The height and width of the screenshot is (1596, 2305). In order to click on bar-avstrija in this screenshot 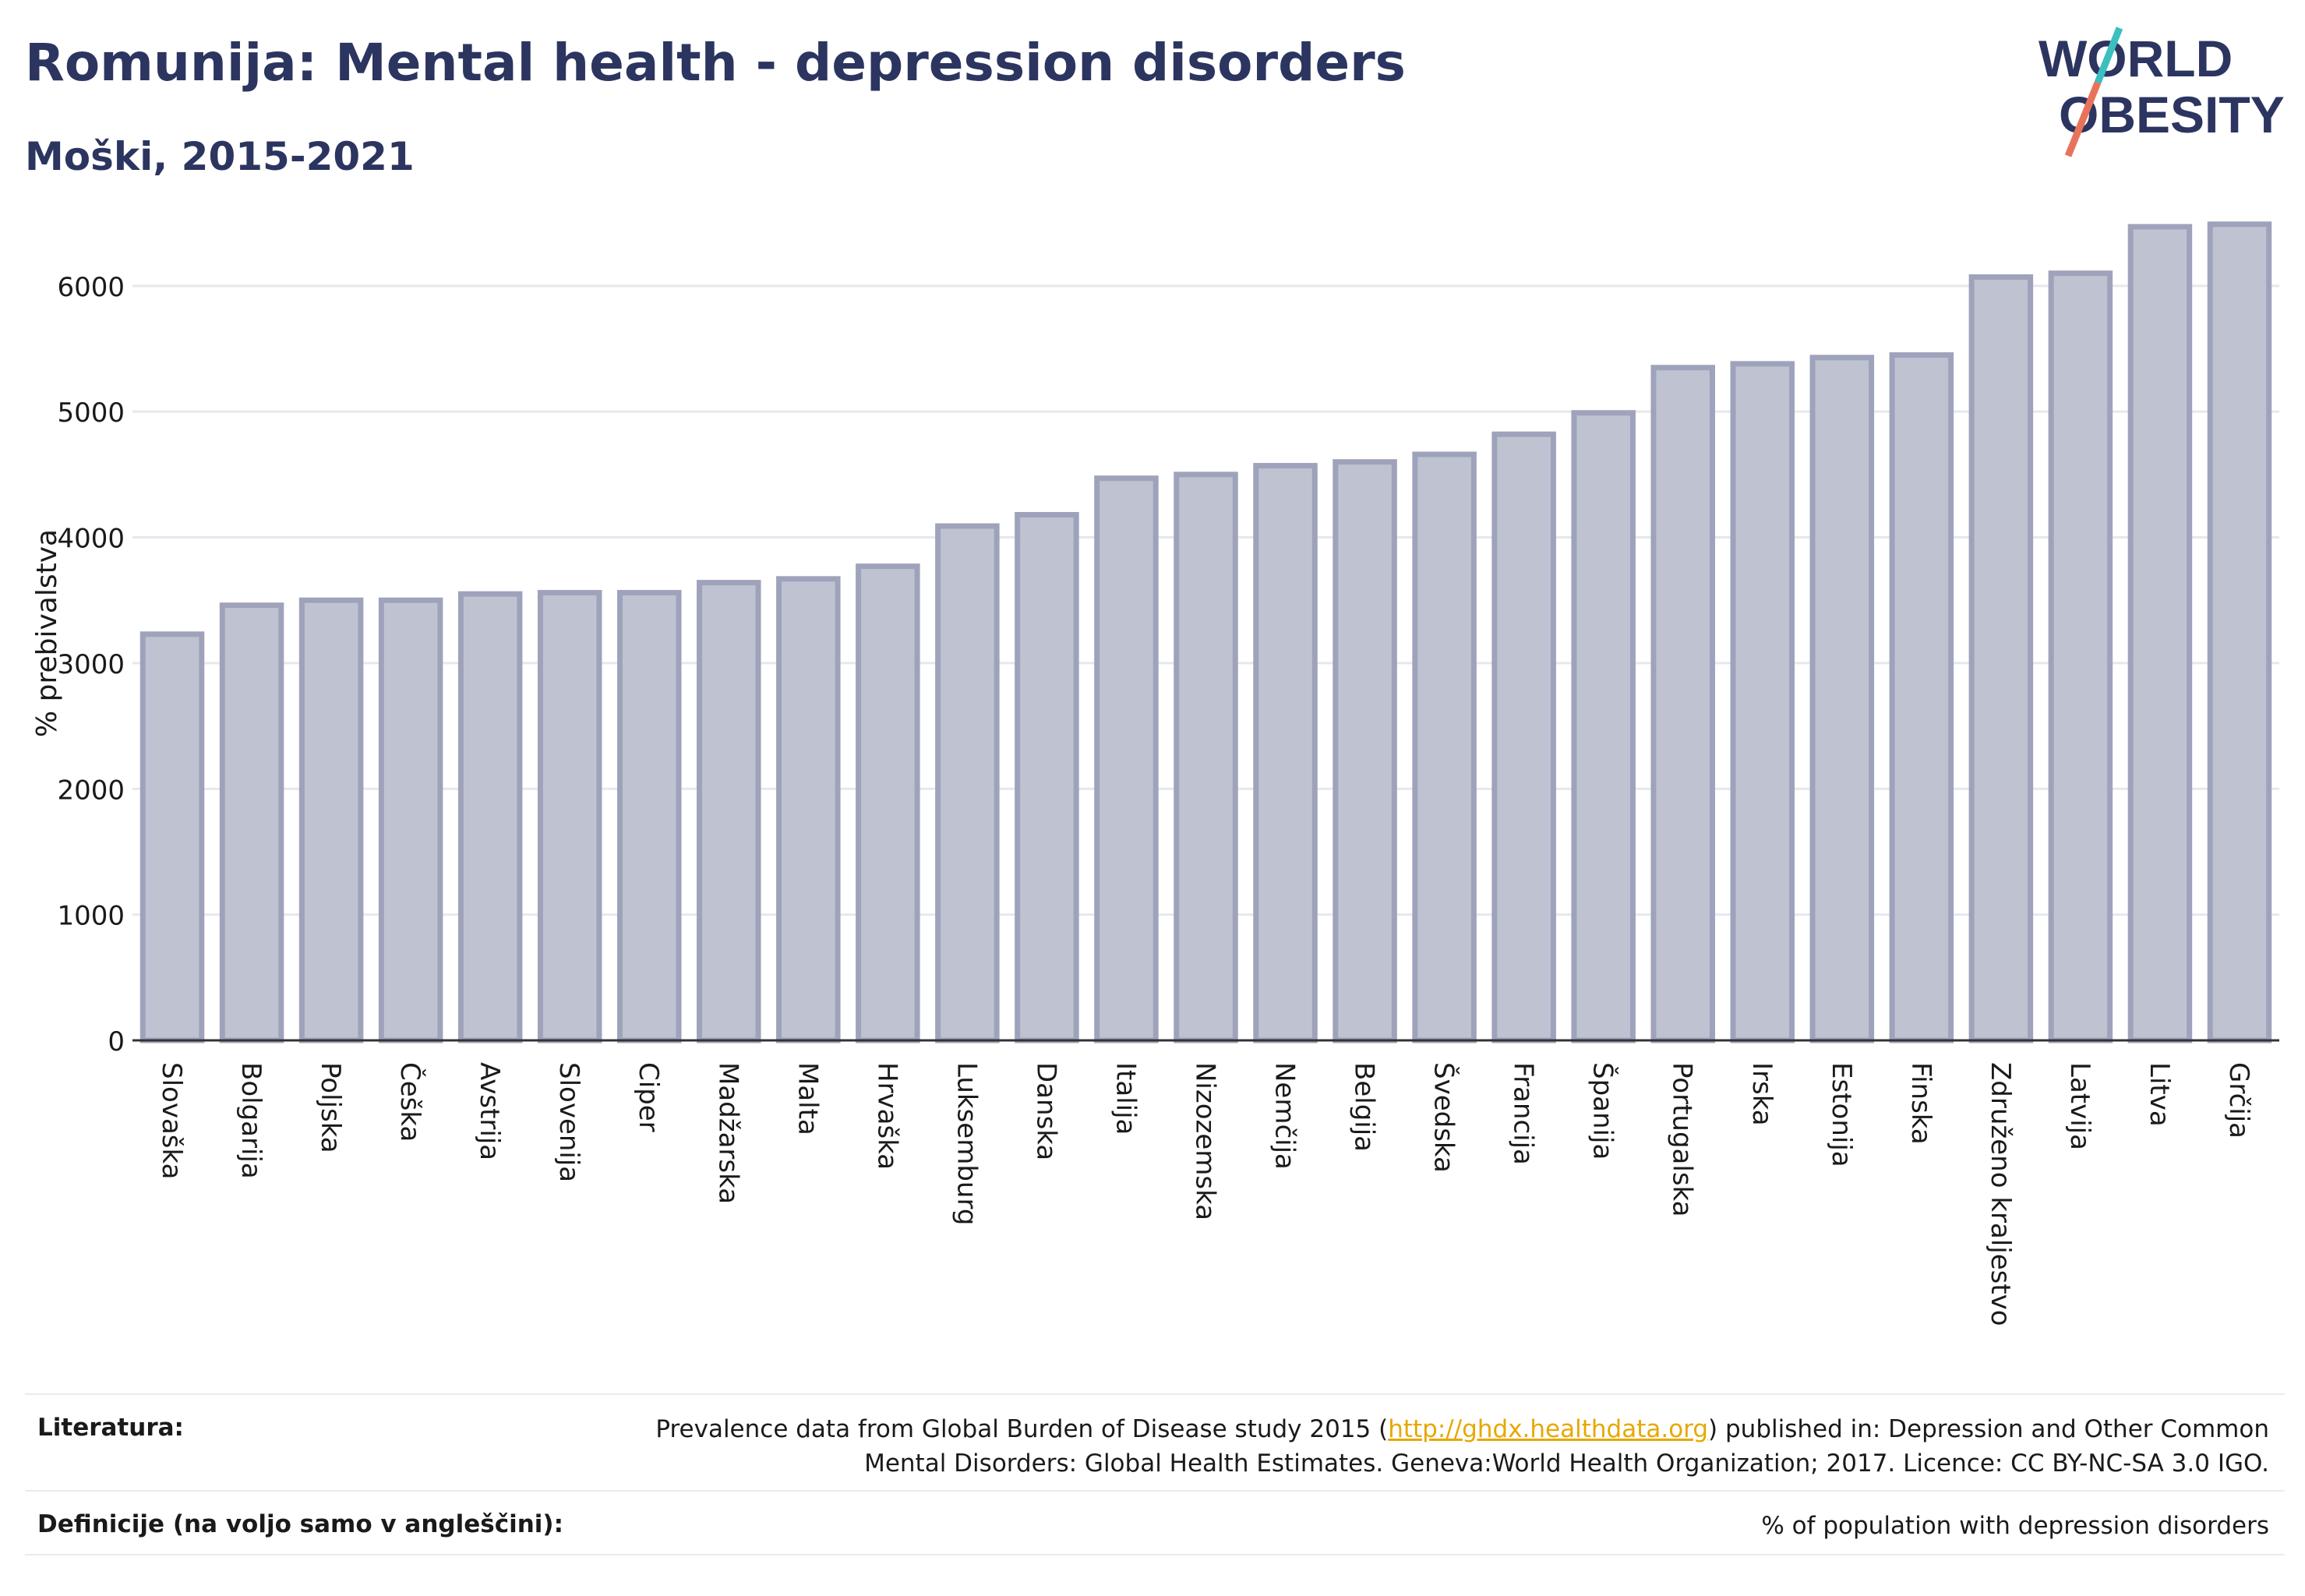, I will do `click(490, 817)`.